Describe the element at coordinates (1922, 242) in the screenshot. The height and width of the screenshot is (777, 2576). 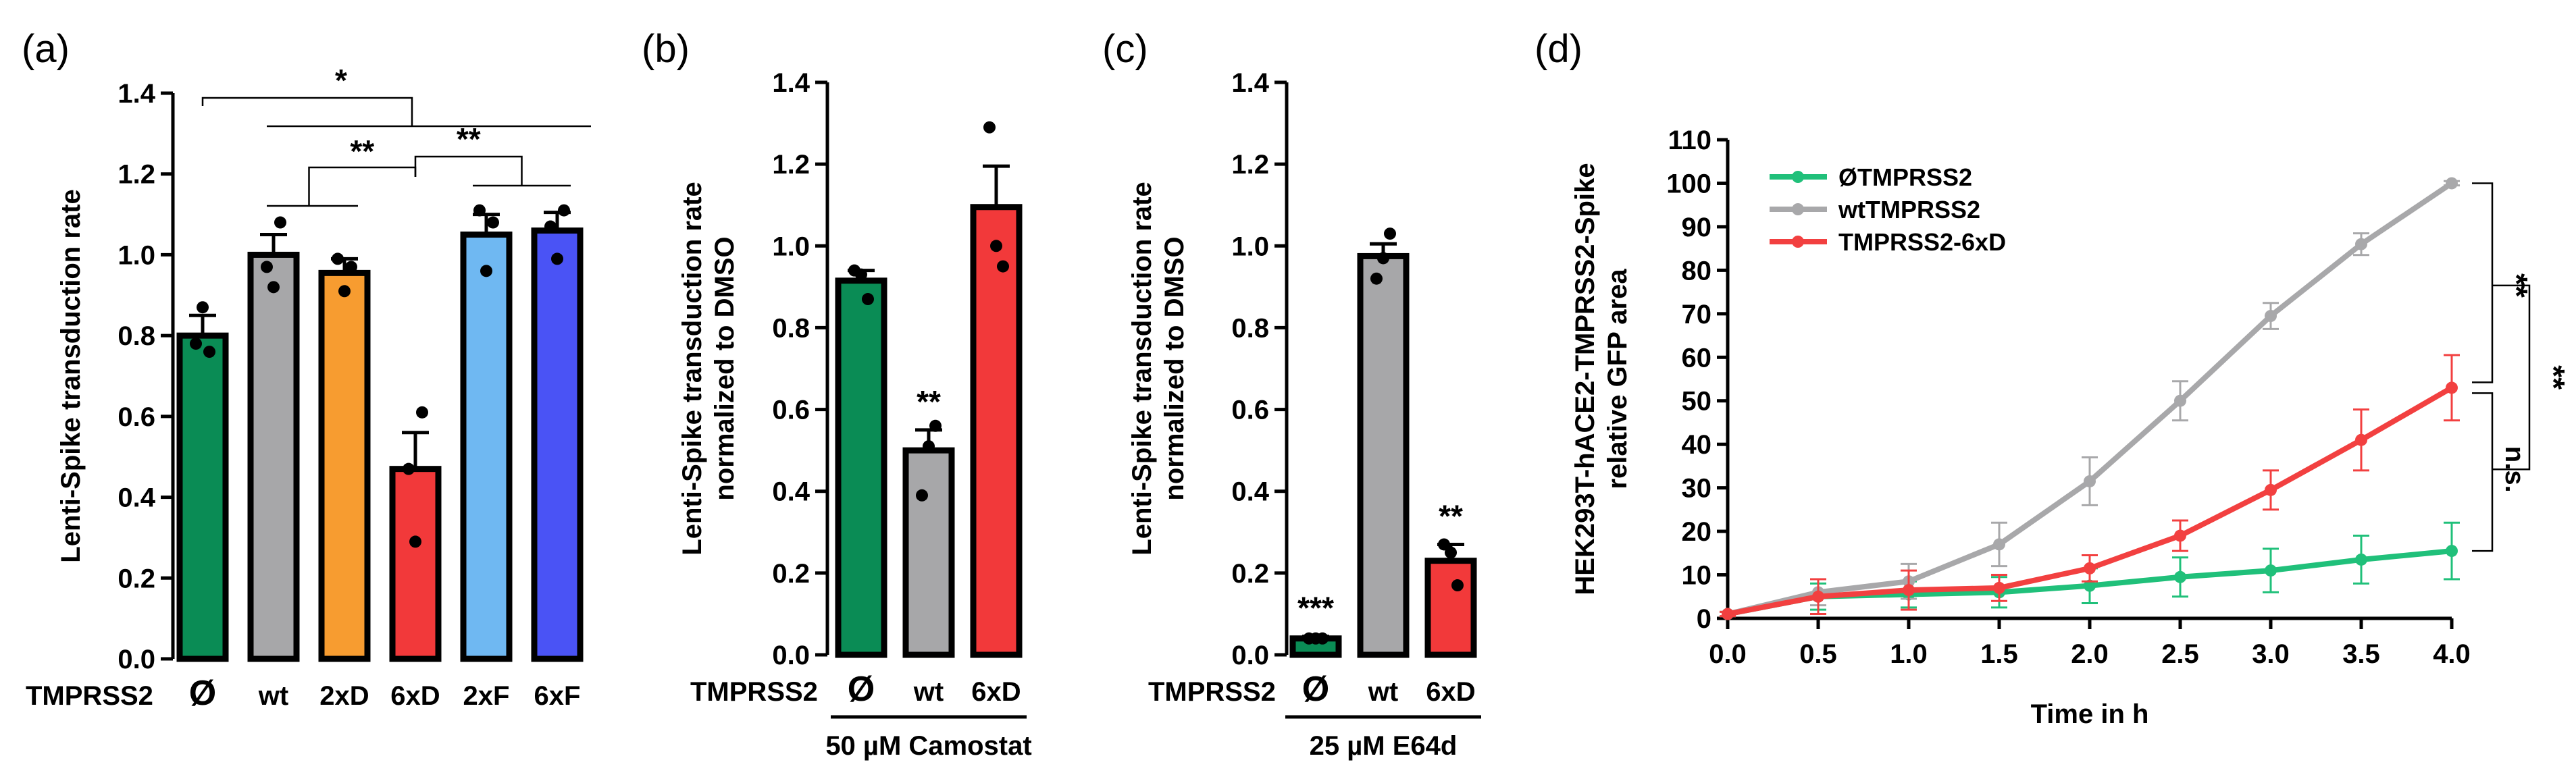
I see `legend-label: TMPRSS2-6xD` at that location.